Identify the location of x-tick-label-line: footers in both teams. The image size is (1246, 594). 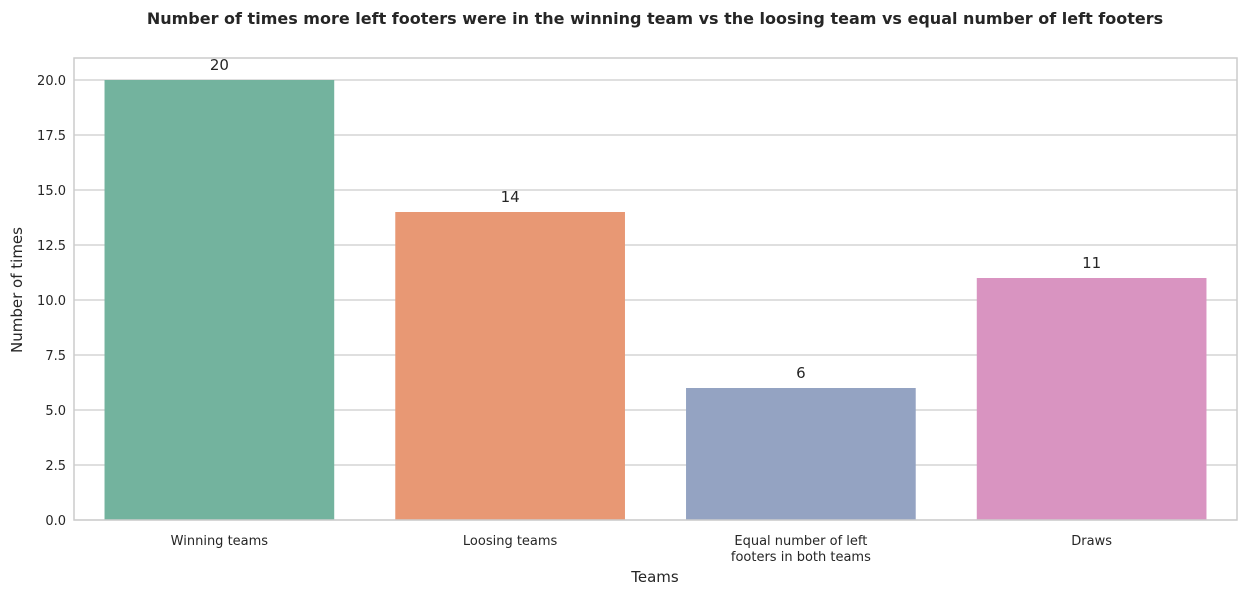
(801, 557).